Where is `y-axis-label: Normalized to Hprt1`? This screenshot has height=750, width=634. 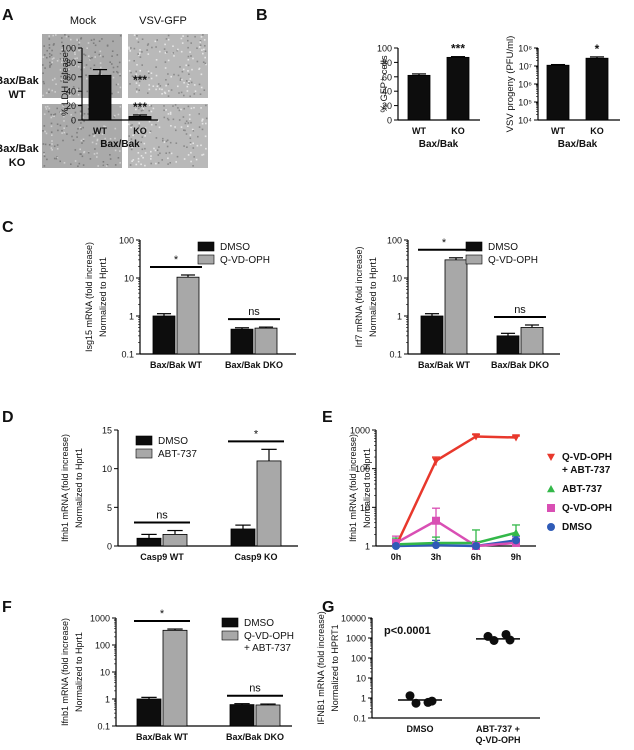
y-axis-label: Normalized to Hprt1 is located at coordinates (79, 672).